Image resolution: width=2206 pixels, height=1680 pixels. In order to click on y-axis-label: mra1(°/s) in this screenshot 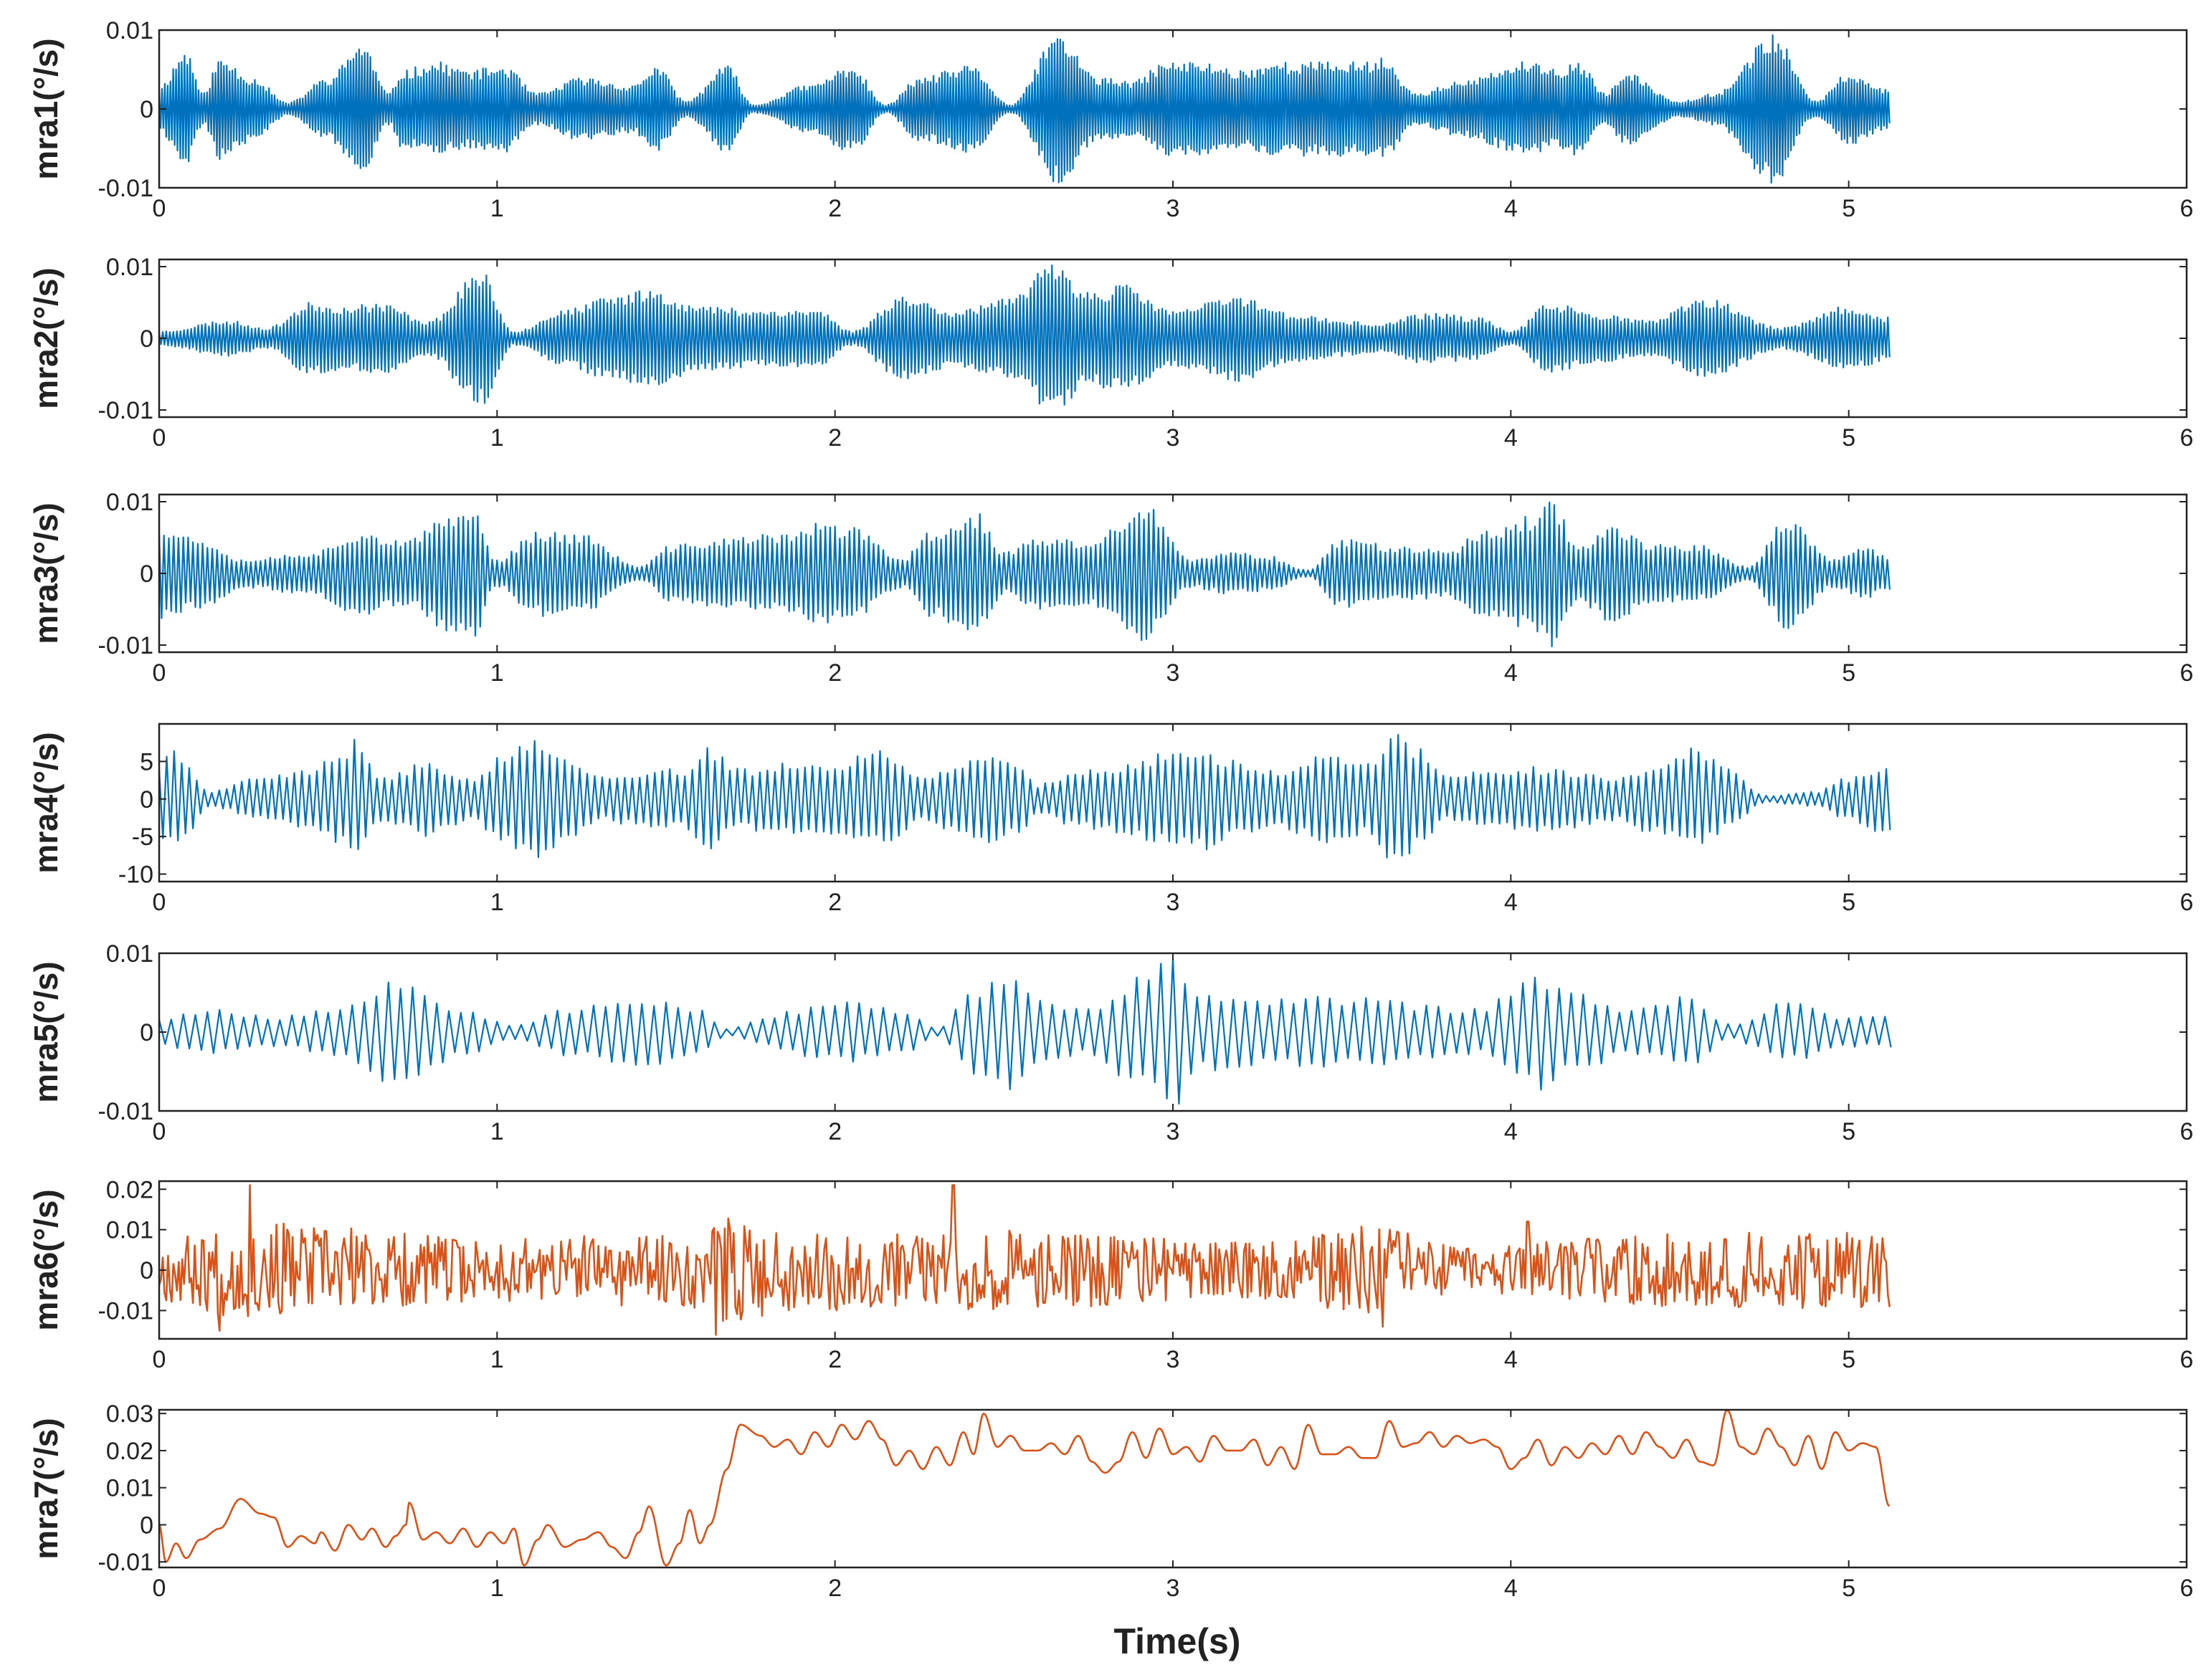, I will do `click(46, 108)`.